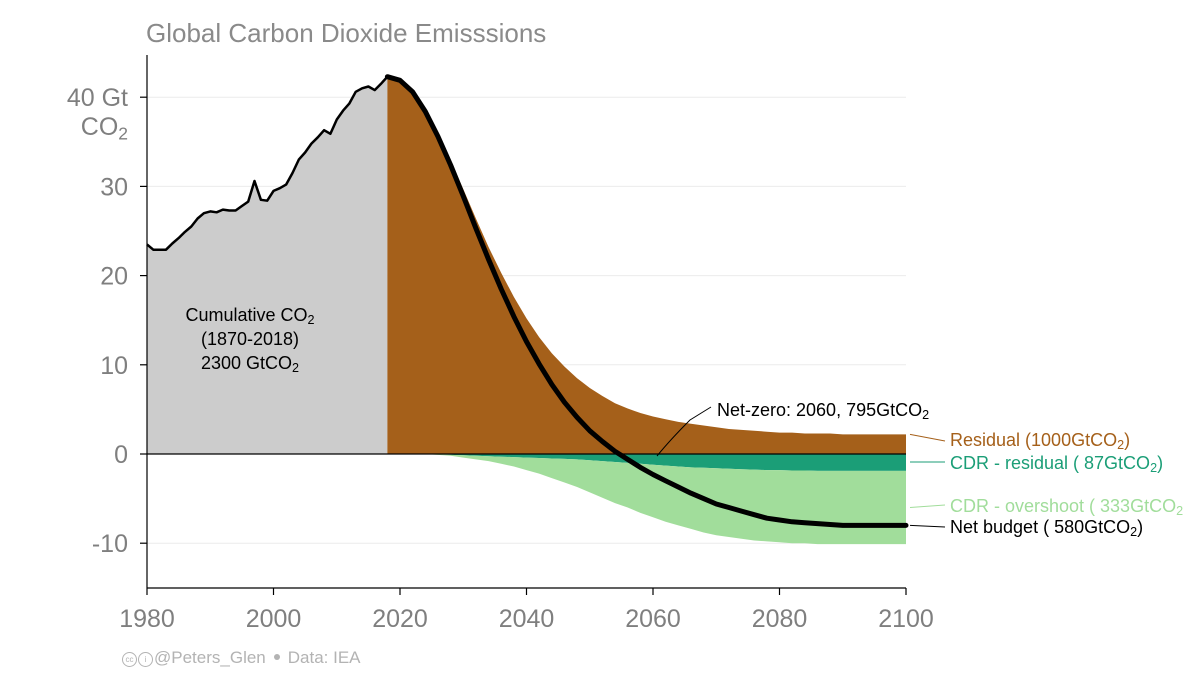 The height and width of the screenshot is (675, 1200). Describe the element at coordinates (527, 619) in the screenshot. I see `x-tick-label: 2040` at that location.